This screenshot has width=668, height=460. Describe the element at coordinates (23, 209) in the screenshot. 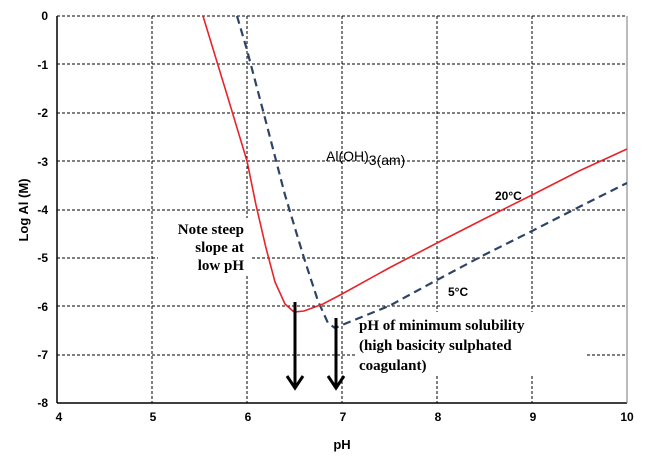

I see `y-axis-title: Log Al (M)` at that location.